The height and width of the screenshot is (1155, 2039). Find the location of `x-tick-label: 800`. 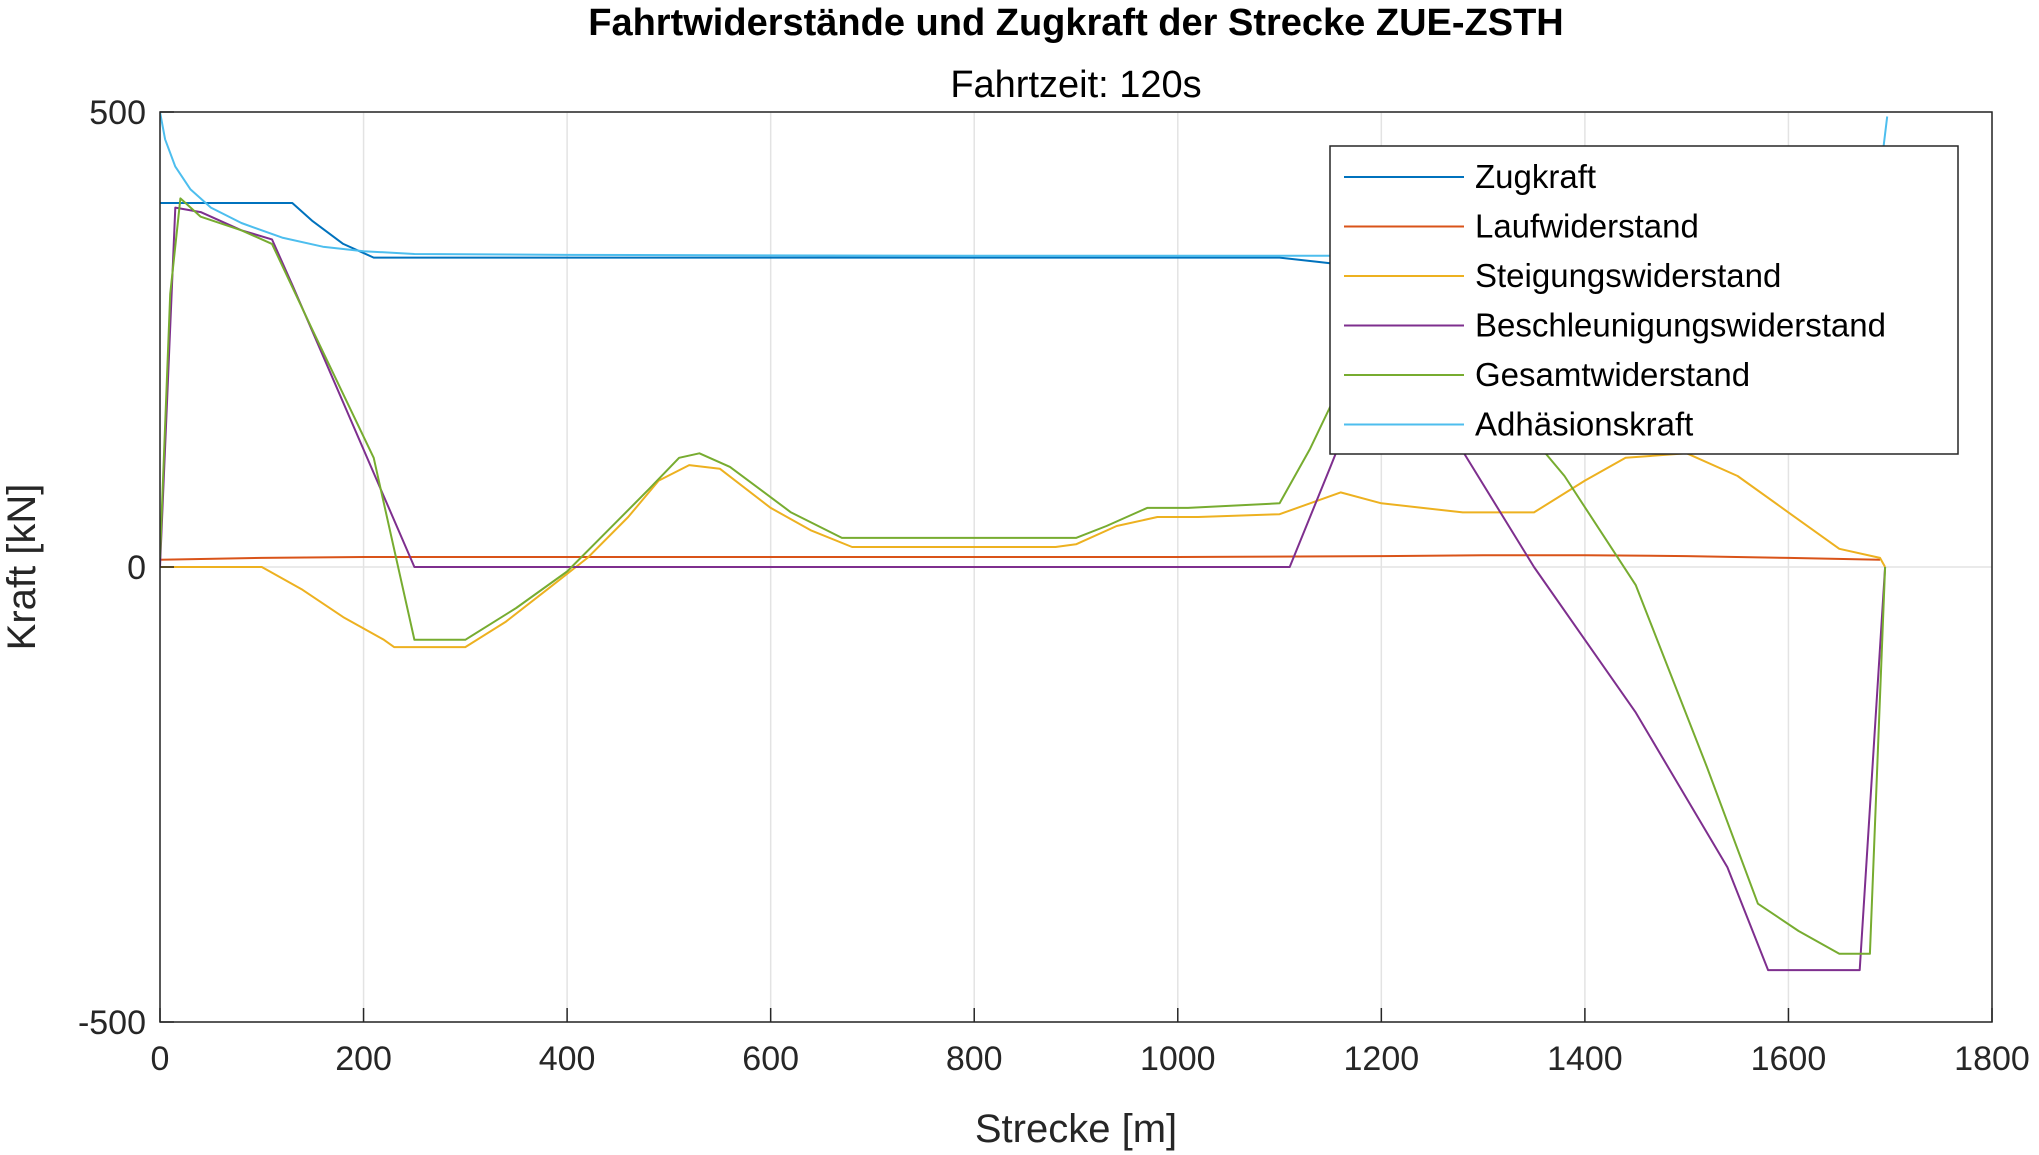

x-tick-label: 800 is located at coordinates (974, 1059).